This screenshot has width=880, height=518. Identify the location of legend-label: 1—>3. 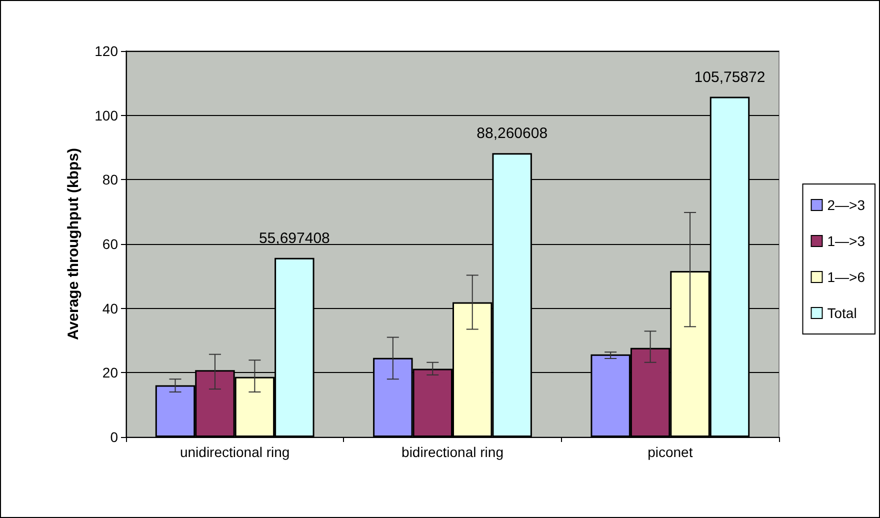
(846, 241).